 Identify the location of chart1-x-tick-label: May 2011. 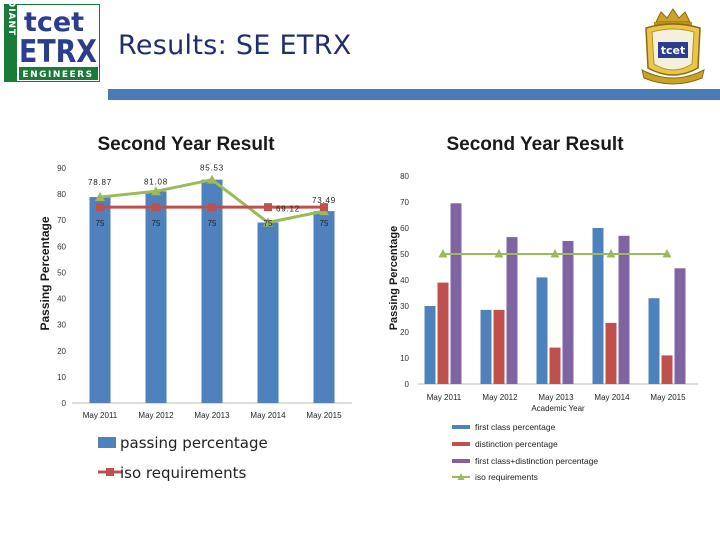
(100, 415).